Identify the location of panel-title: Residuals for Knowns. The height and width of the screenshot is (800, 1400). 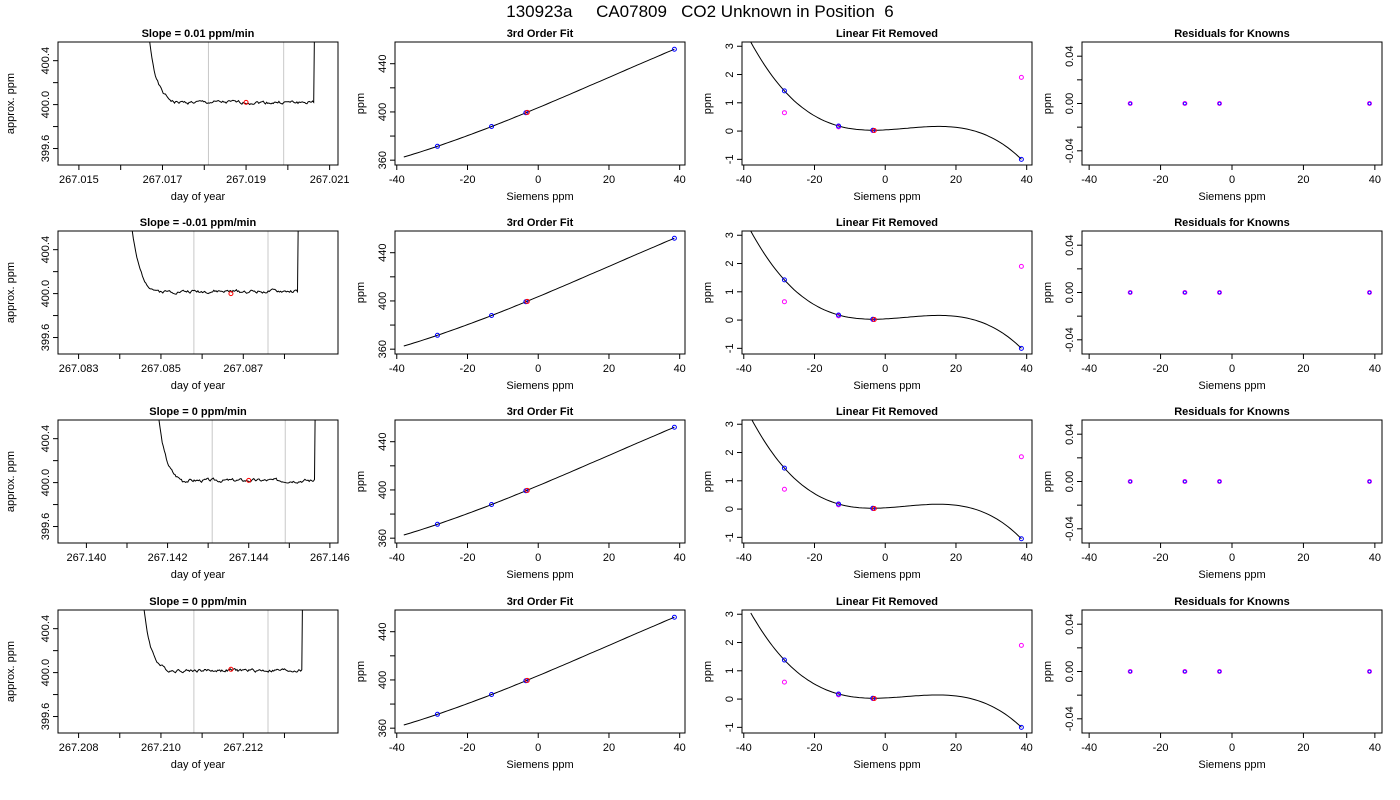
(1232, 602).